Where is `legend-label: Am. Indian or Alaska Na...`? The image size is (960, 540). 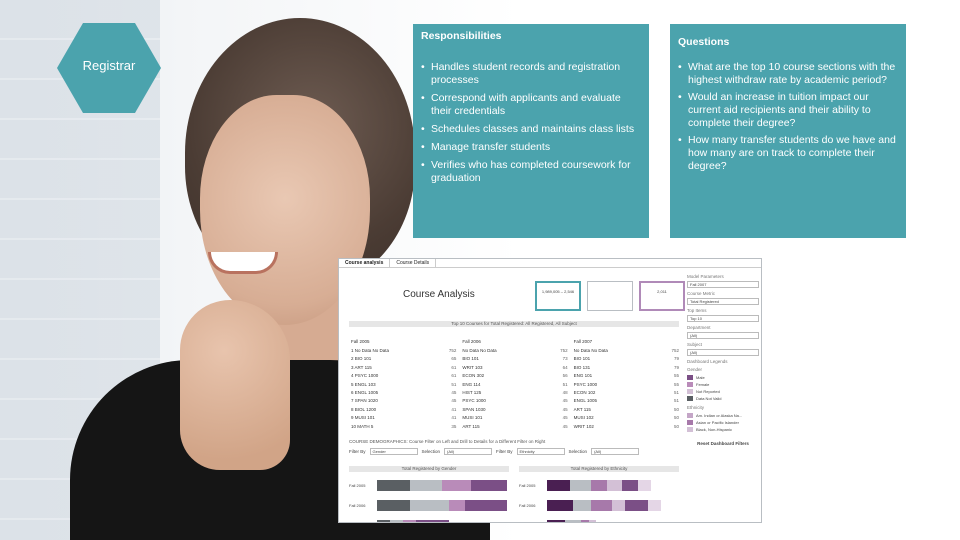 legend-label: Am. Indian or Alaska Na... is located at coordinates (719, 415).